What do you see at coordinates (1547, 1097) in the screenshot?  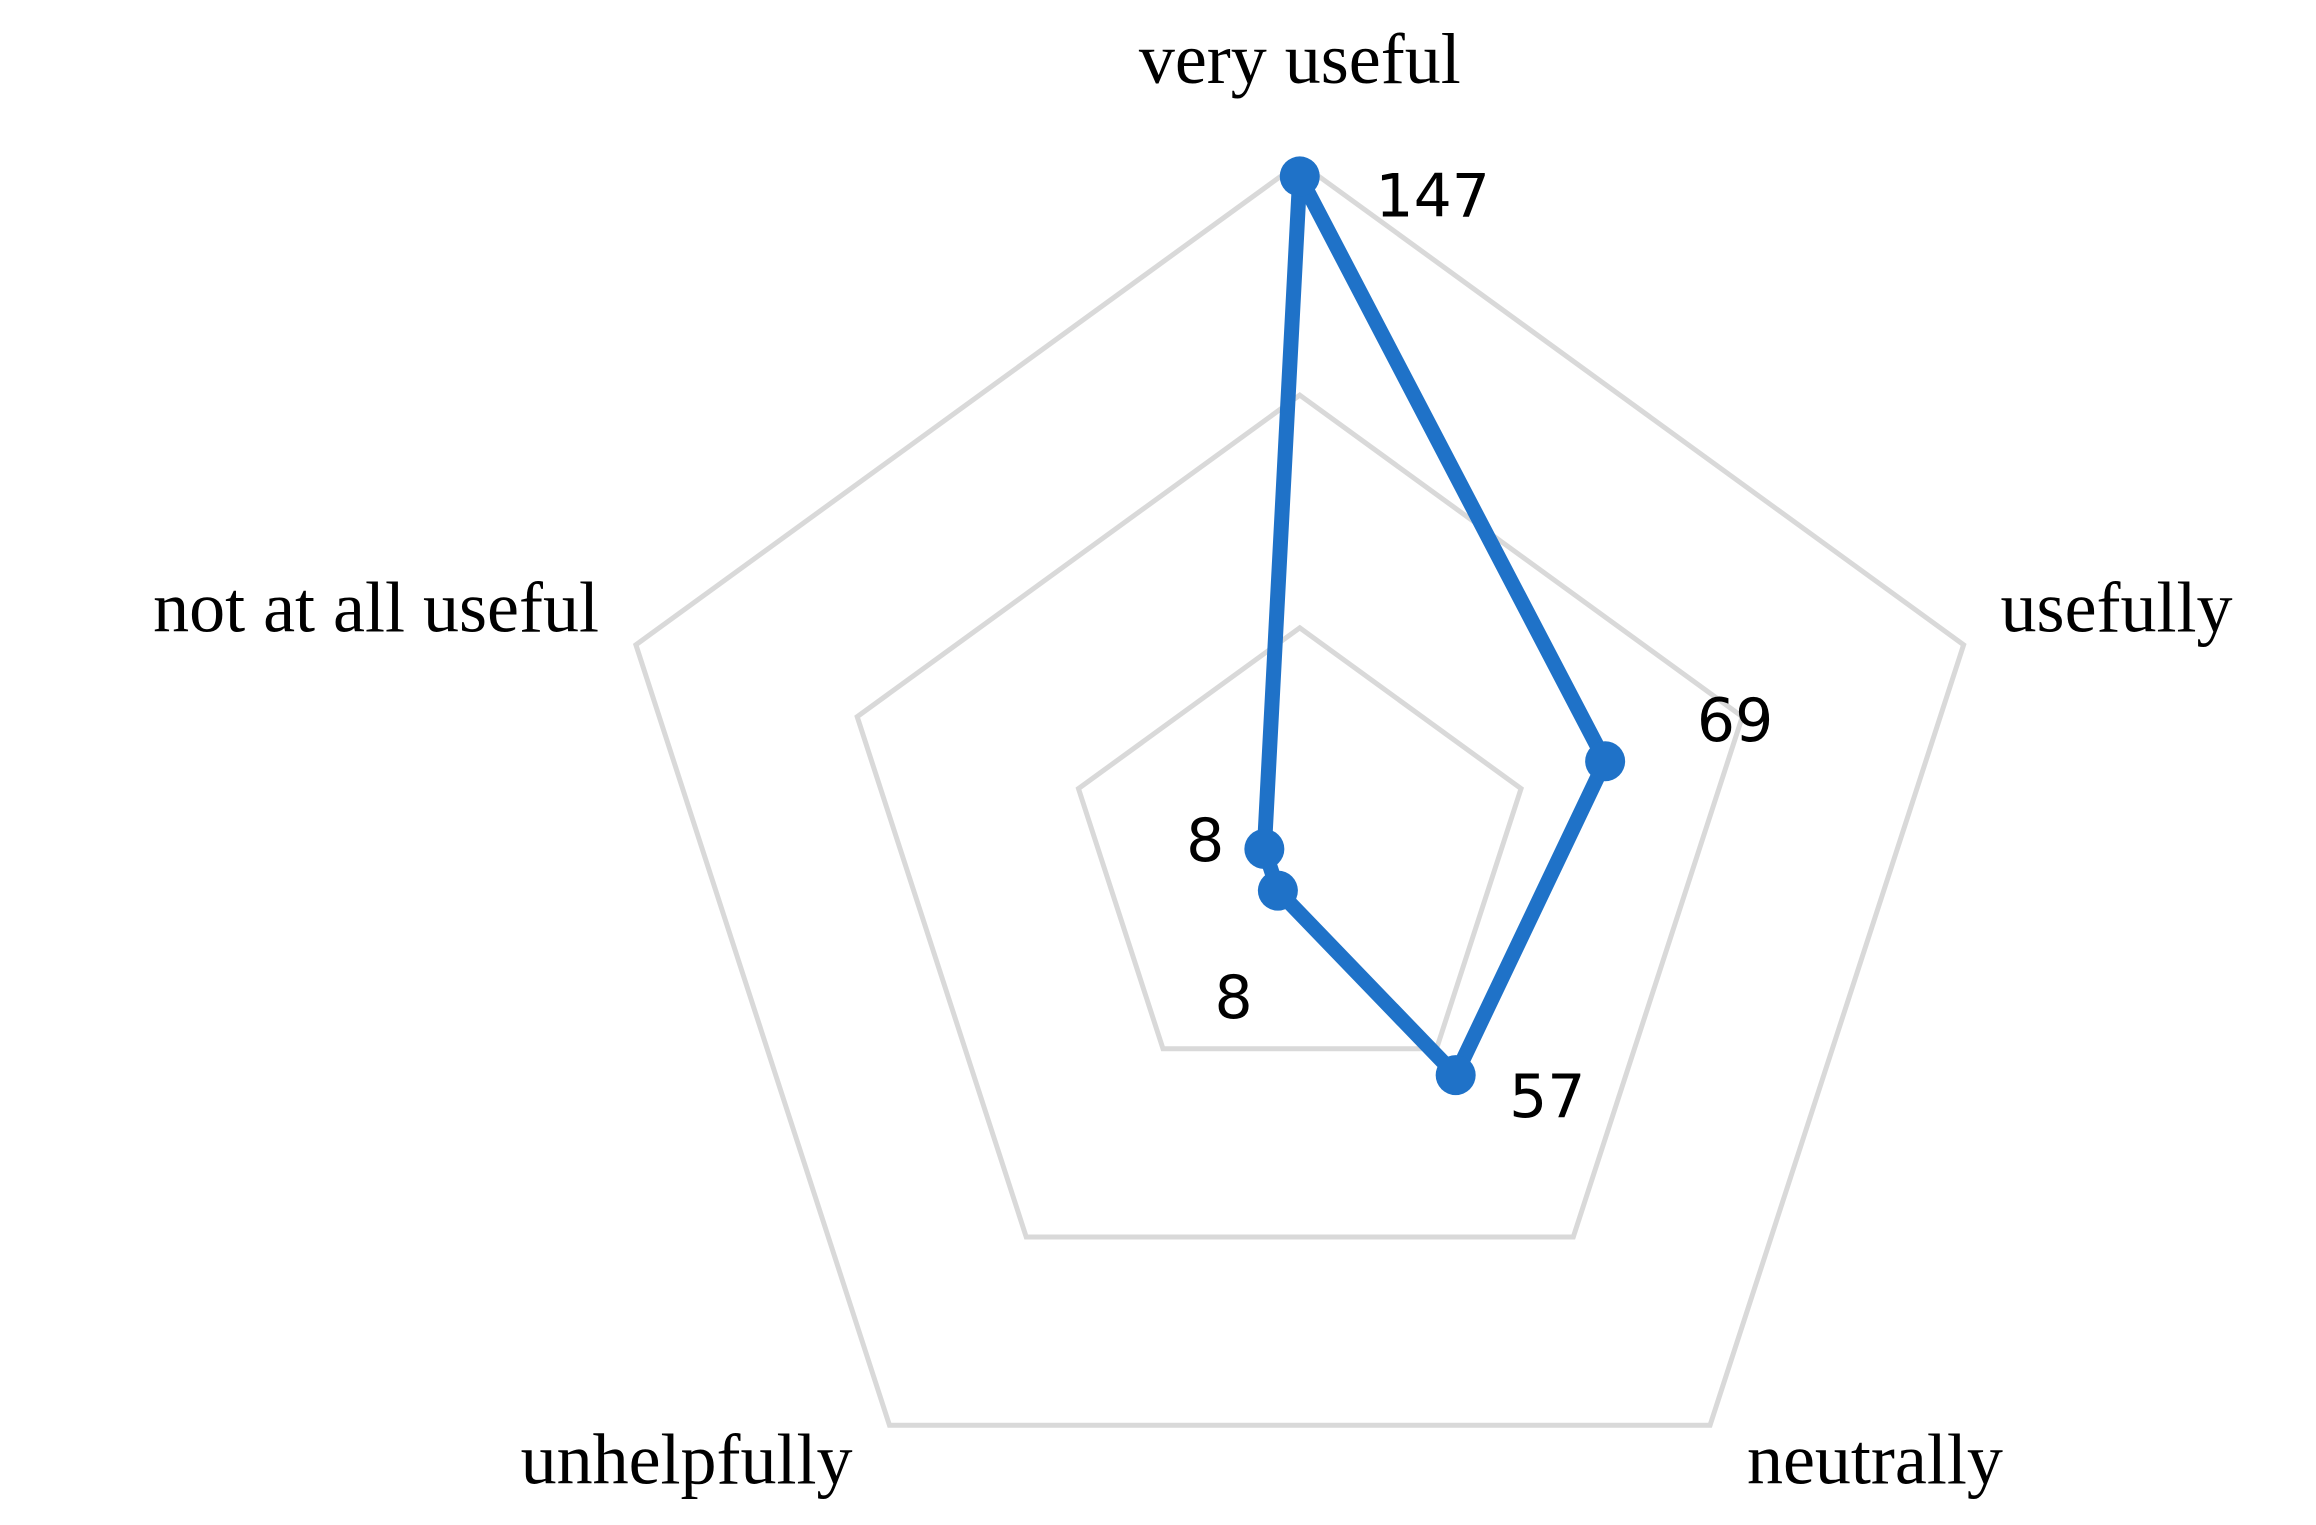 I see `data-label: 57` at bounding box center [1547, 1097].